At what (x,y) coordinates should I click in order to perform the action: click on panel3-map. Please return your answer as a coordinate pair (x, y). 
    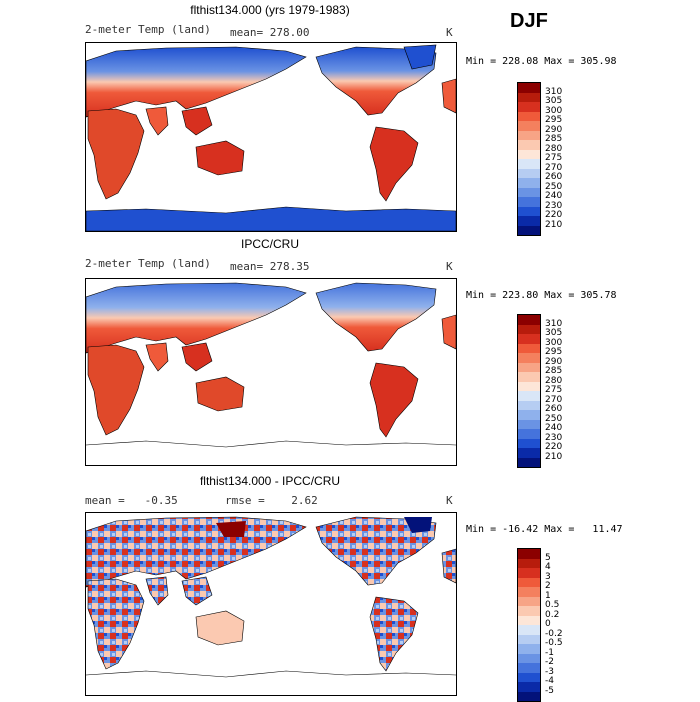
    Looking at the image, I should click on (271, 604).